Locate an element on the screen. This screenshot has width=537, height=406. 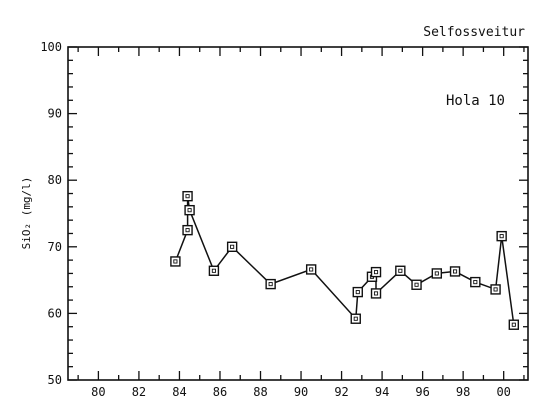
y-tick-label: 100 is located at coordinates (51, 47).